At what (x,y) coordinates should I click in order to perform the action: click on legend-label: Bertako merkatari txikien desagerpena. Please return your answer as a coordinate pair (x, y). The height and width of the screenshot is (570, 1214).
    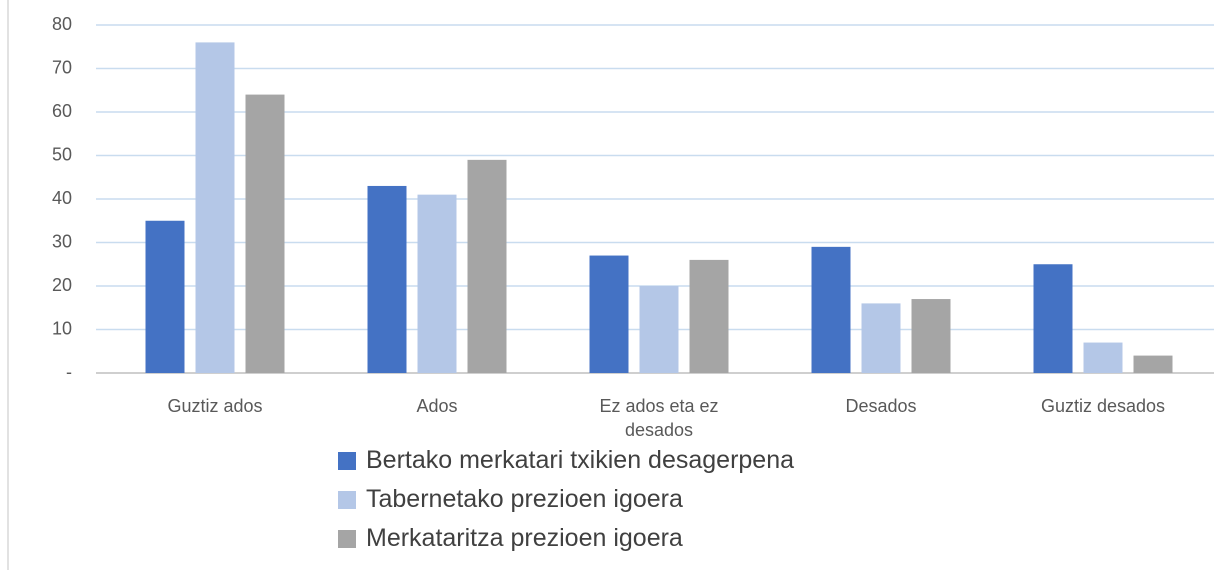
    Looking at the image, I should click on (580, 460).